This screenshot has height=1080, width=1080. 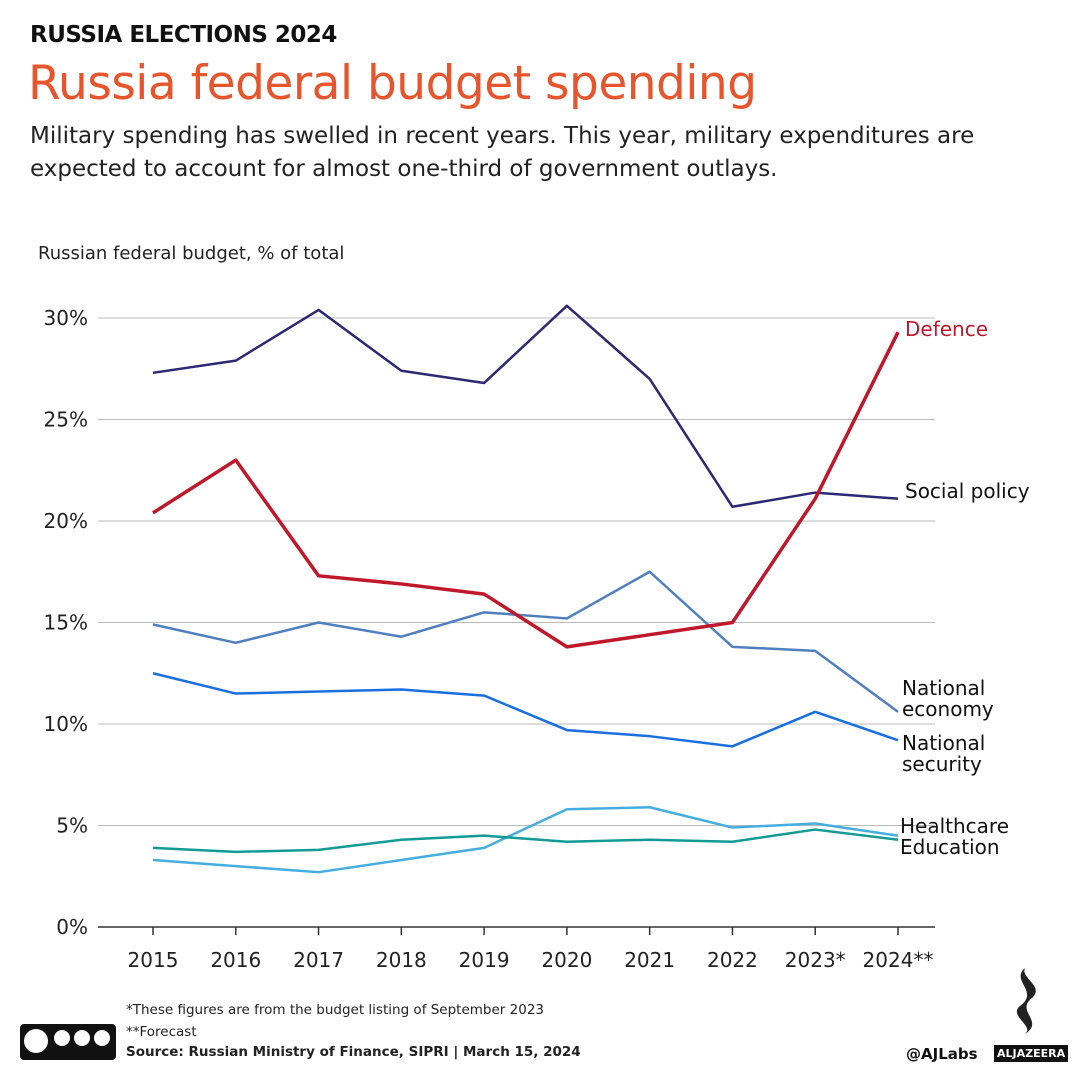 What do you see at coordinates (62, 1038) in the screenshot?
I see `by-circle` at bounding box center [62, 1038].